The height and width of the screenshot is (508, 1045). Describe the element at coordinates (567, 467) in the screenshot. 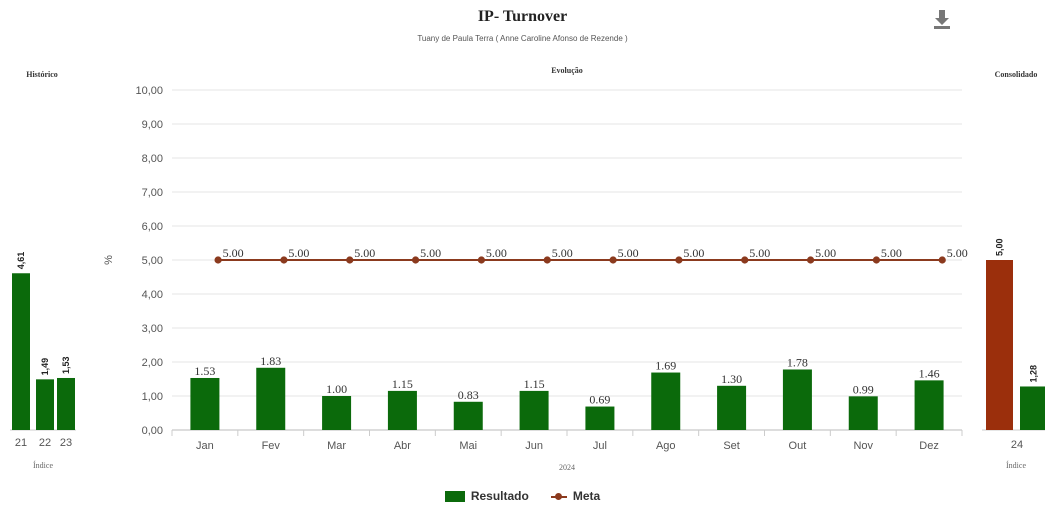

I see `evolucao-x-label: 2024` at that location.